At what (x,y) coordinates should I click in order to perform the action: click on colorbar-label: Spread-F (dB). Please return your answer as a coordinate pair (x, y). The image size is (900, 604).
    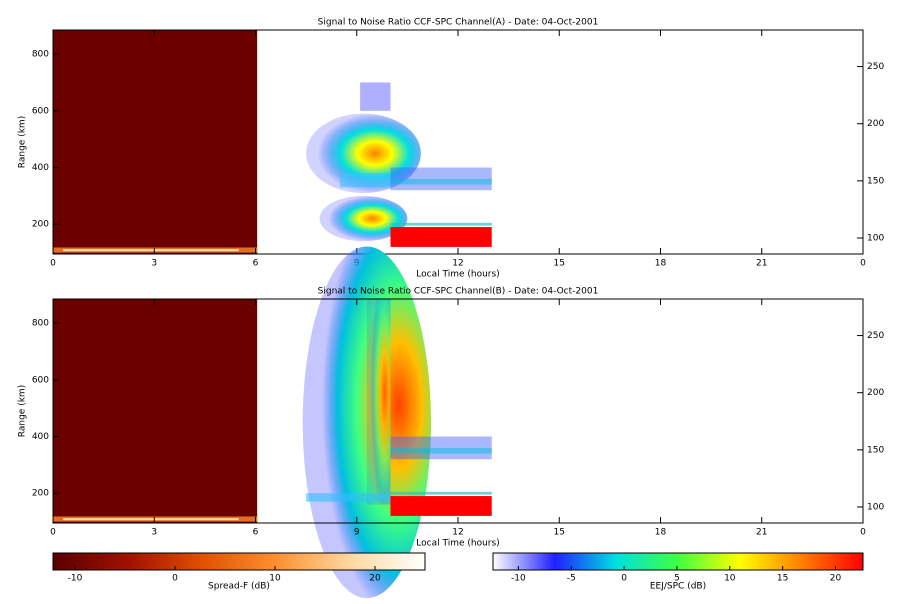
    Looking at the image, I should click on (239, 587).